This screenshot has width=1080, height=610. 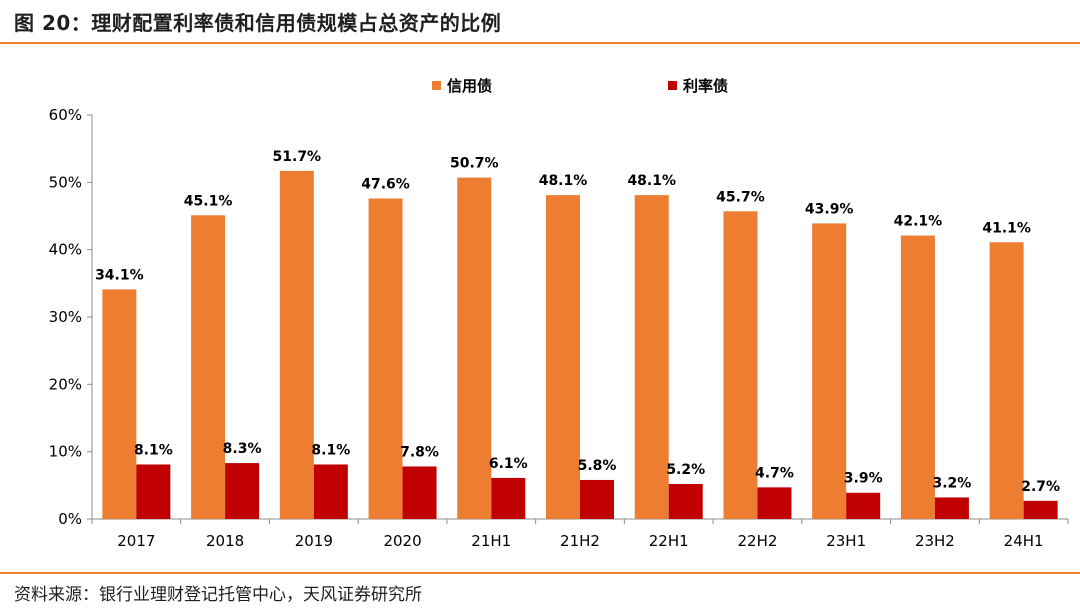 What do you see at coordinates (491, 541) in the screenshot?
I see `x-tick-label: 21H1` at bounding box center [491, 541].